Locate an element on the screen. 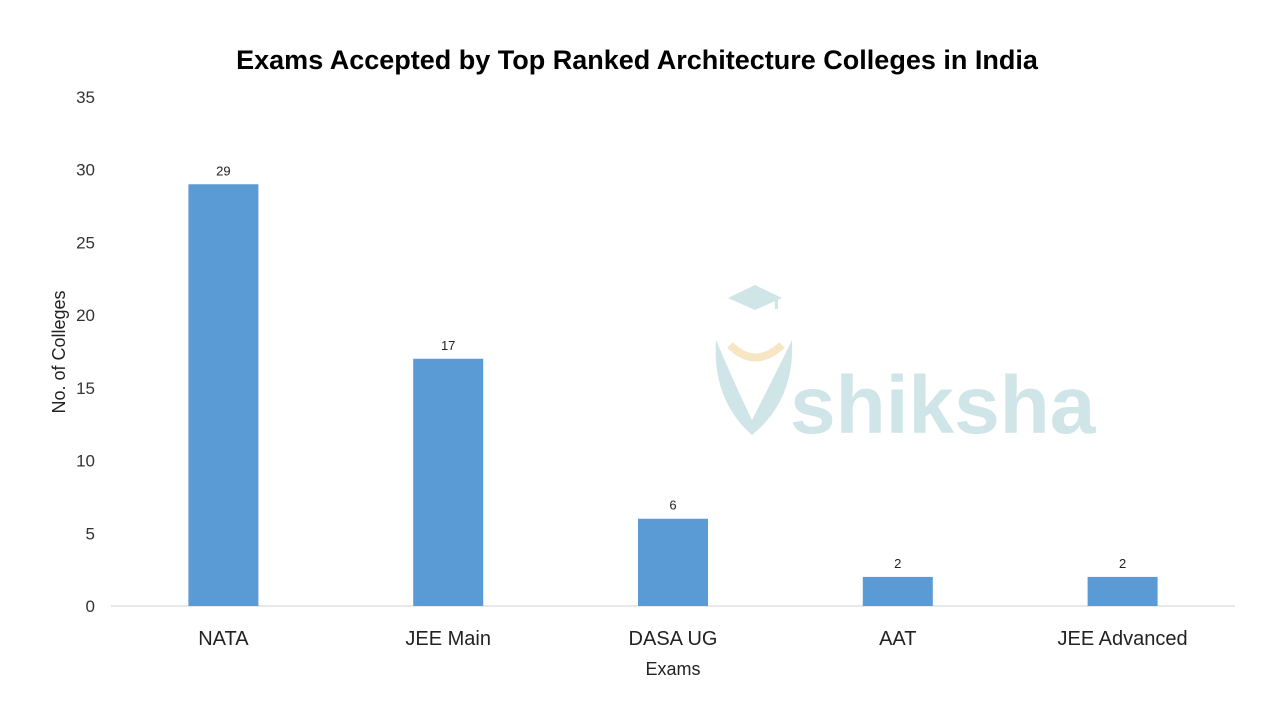  y-tick-label: 20 is located at coordinates (85, 315).